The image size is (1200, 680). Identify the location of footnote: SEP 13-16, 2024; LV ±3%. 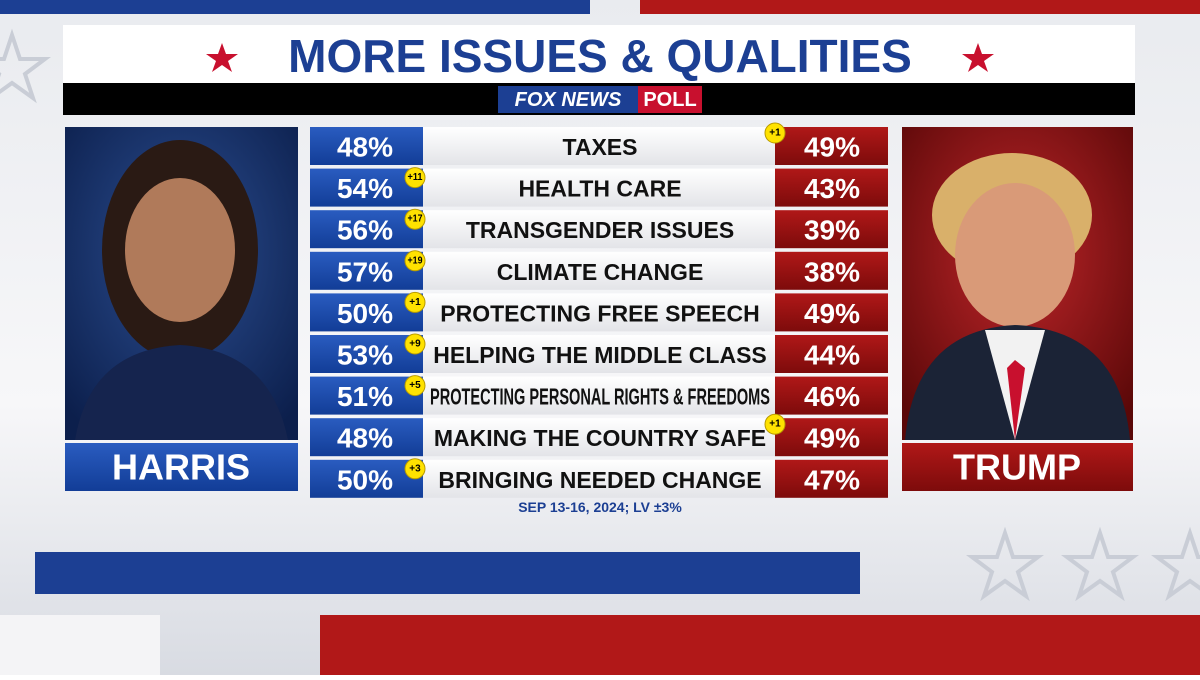
(600, 507).